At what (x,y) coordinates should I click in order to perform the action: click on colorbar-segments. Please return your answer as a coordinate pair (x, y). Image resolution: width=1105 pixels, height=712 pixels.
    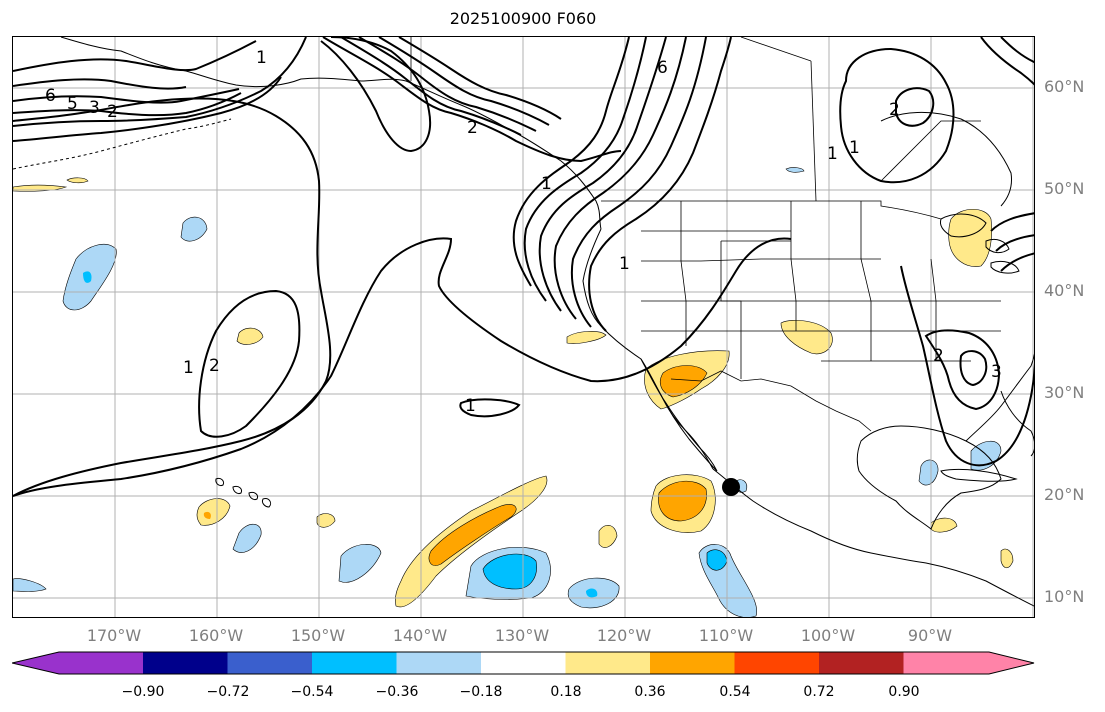
    Looking at the image, I should click on (523, 663).